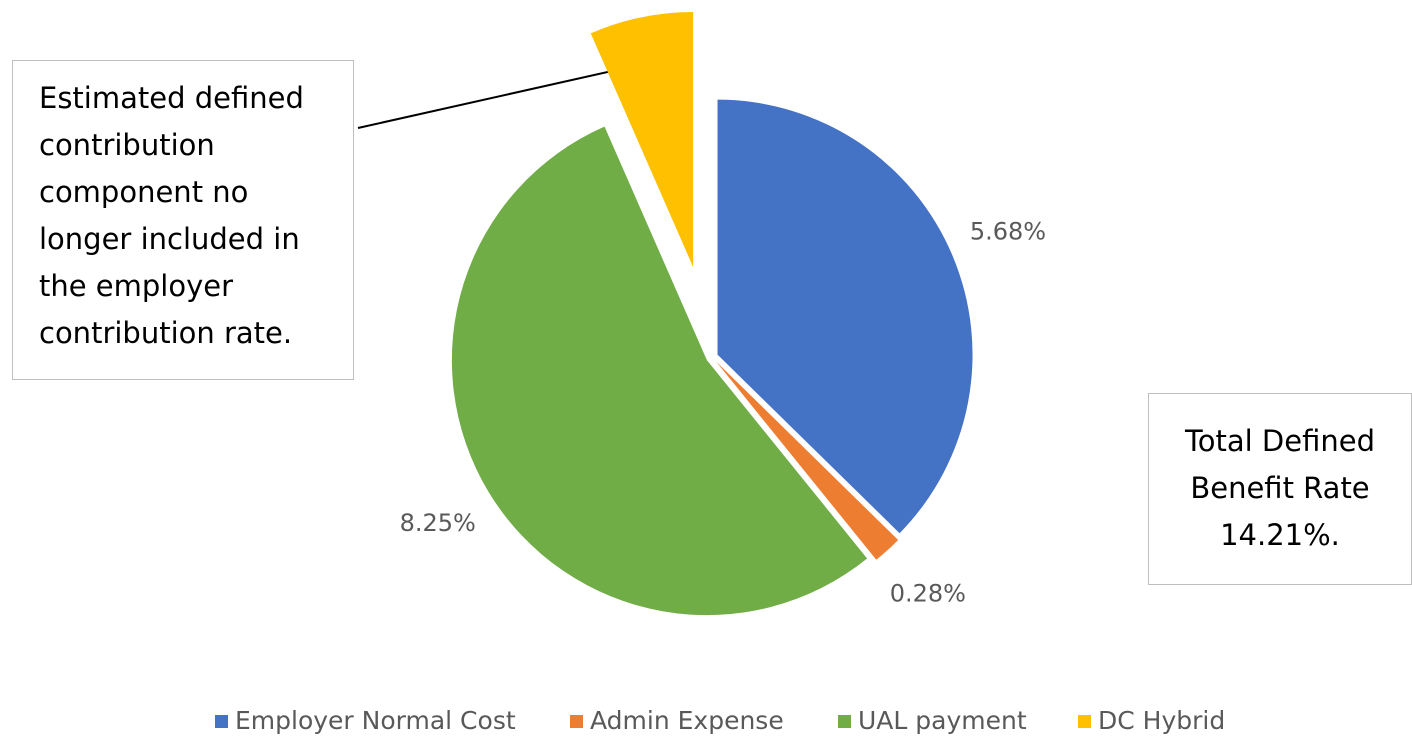  Describe the element at coordinates (1161, 720) in the screenshot. I see `legend-label: DC Hybrid` at that location.